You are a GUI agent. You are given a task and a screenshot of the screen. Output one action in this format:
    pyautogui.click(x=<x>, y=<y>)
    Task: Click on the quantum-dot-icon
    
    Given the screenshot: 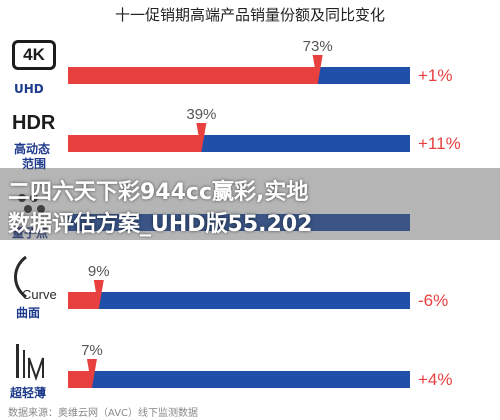 What is the action you would take?
    pyautogui.click(x=31, y=203)
    